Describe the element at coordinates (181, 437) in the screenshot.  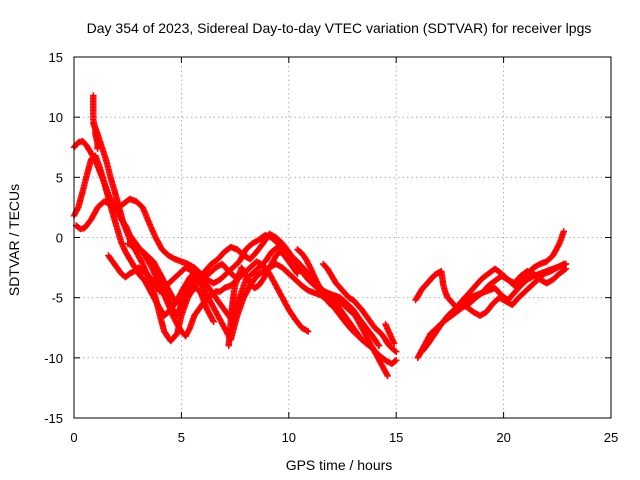
I see `x-tick-label: 5` at that location.